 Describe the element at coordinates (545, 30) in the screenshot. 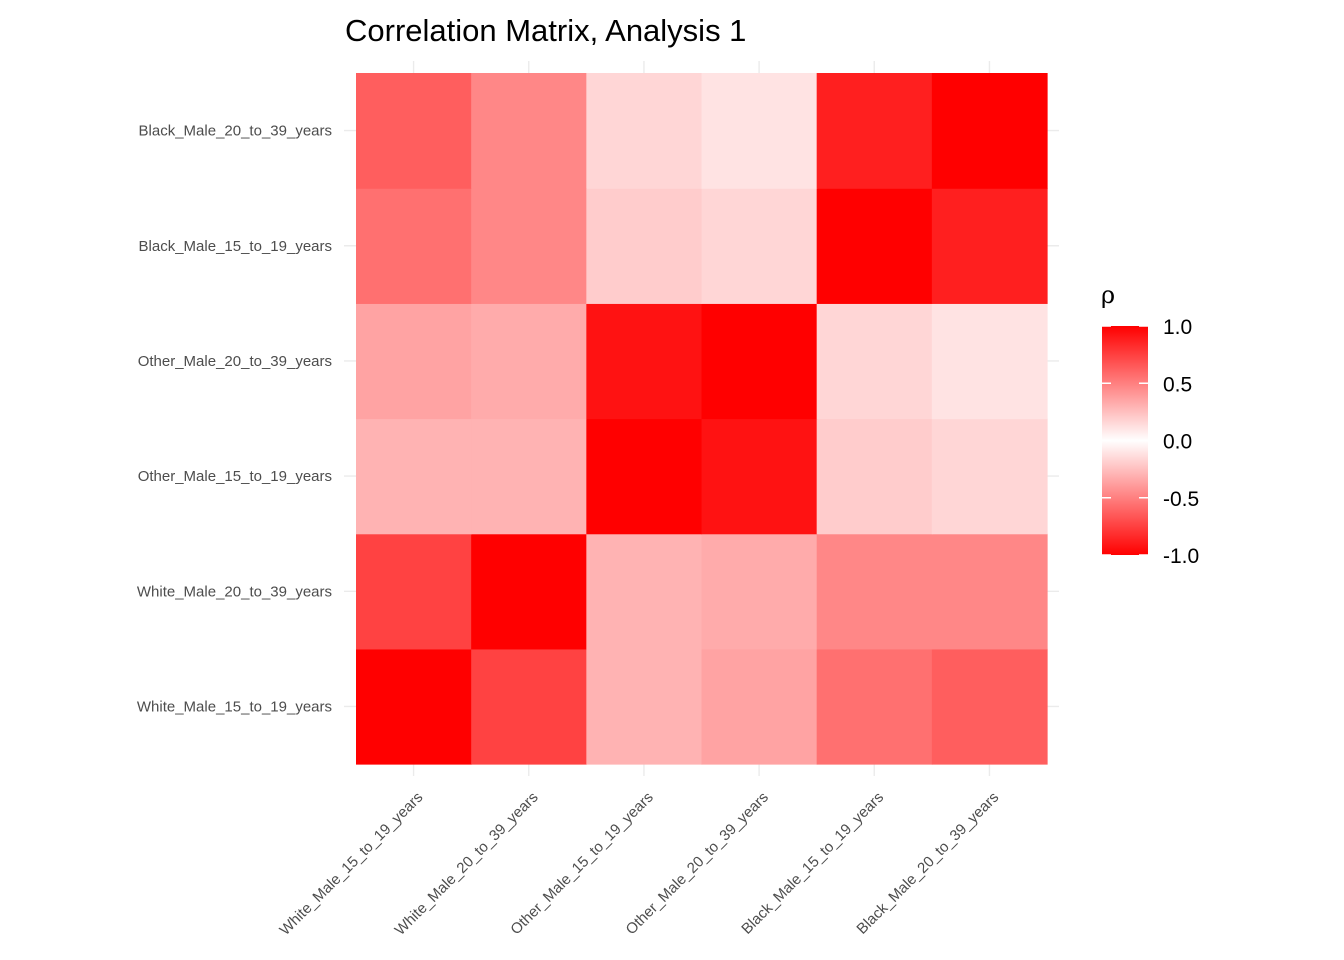

I see `chart-title: Correlation Matrix, Analysis 1` at that location.